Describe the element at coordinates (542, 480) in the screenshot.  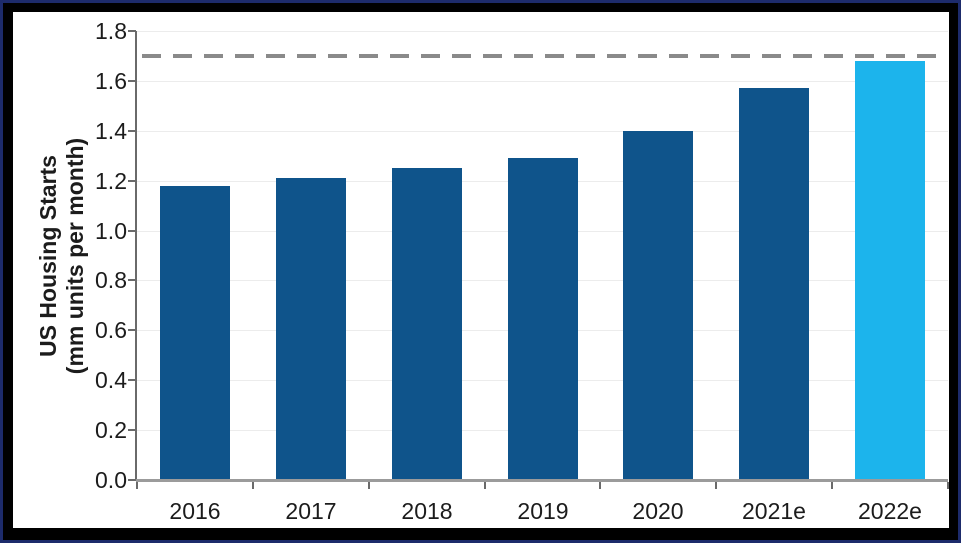
I see `x-axis-baseline` at that location.